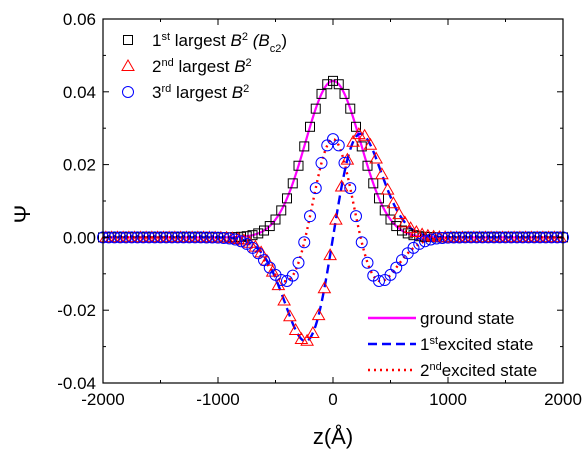 This screenshot has width=587, height=456. Describe the element at coordinates (79, 165) in the screenshot. I see `y-tick-label: 0.02` at that location.